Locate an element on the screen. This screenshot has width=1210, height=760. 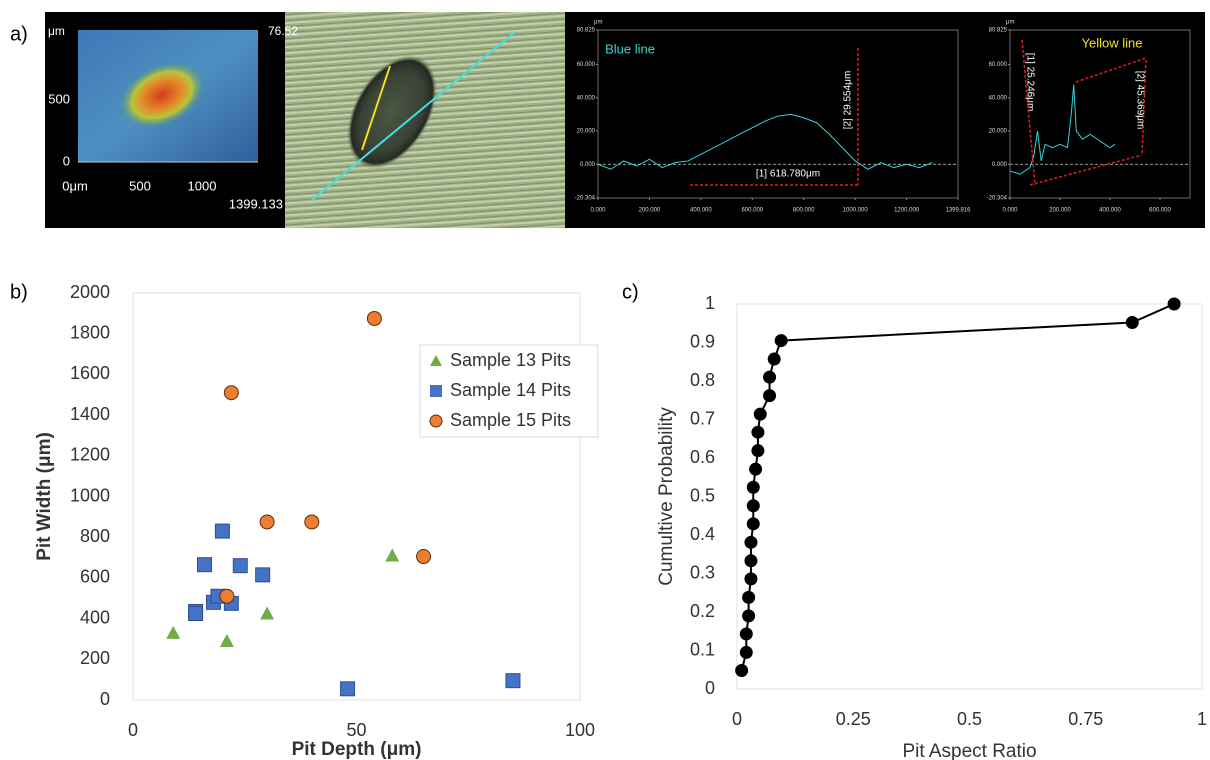
legend-marker is located at coordinates (436, 360).